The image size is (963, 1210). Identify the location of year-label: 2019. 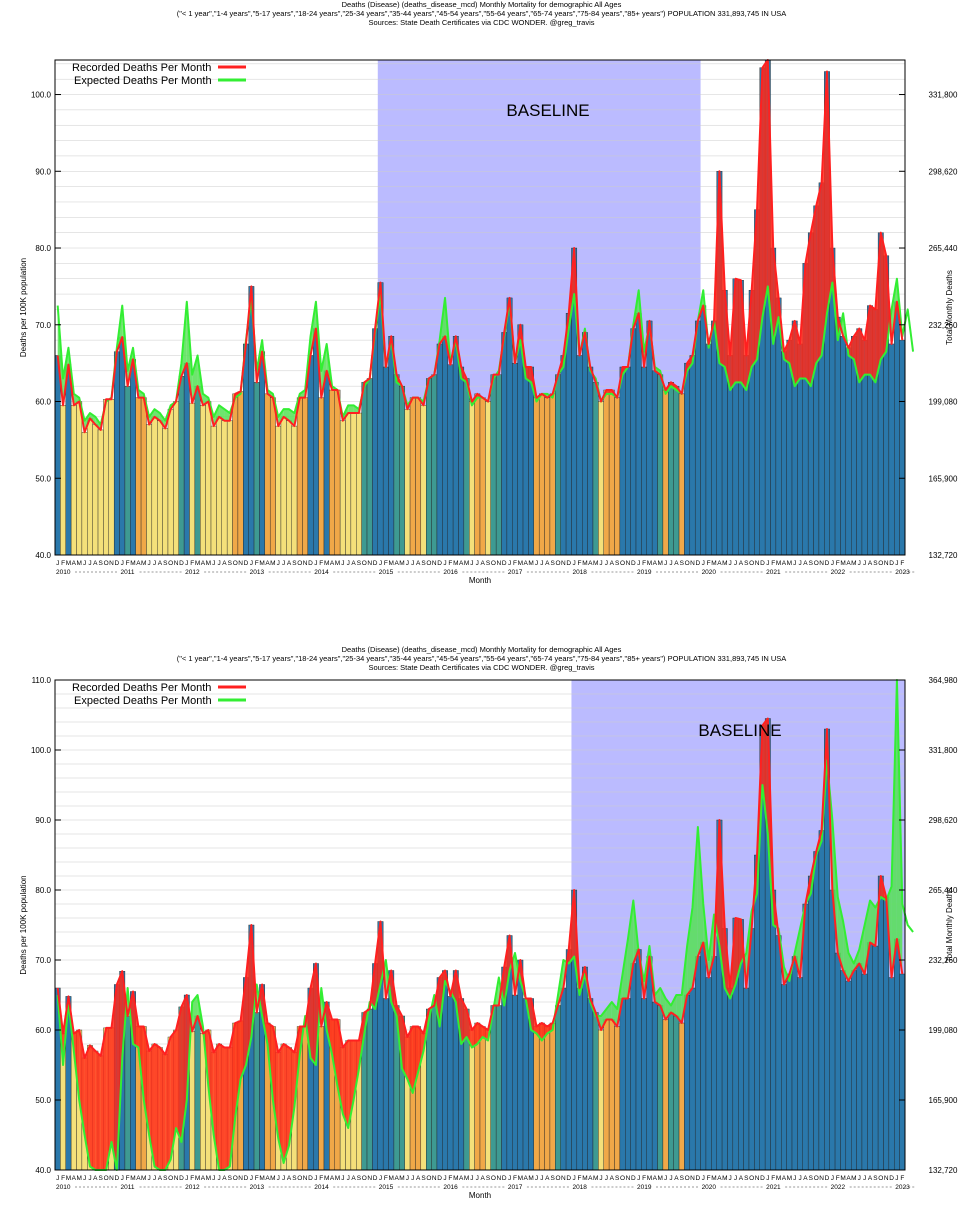
(644, 1187).